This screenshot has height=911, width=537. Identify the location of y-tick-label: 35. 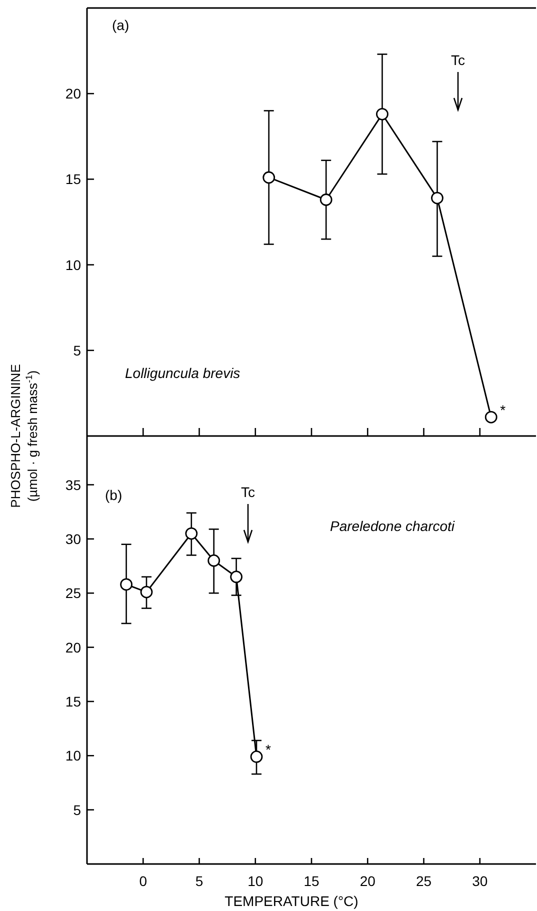
(73, 484).